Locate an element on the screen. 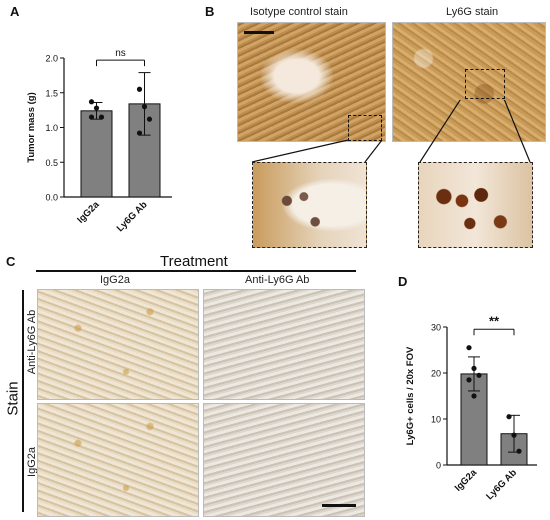 The height and width of the screenshot is (520, 550). c-col1-label: IgG2a is located at coordinates (115, 280).